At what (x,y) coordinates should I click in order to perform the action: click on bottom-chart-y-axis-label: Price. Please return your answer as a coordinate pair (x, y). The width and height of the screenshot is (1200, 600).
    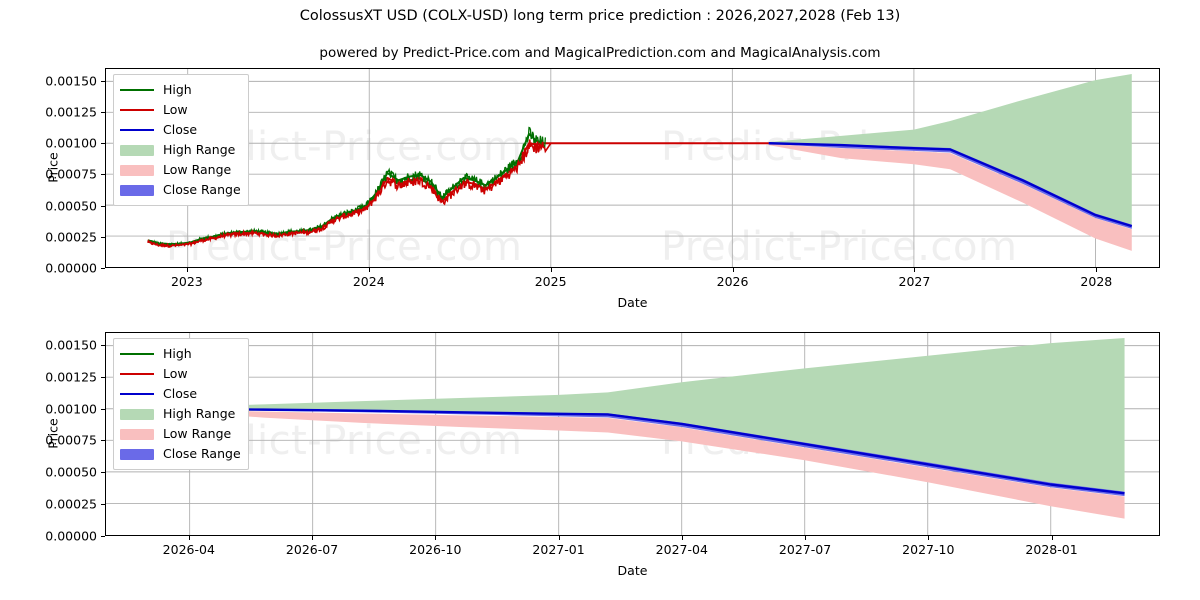
    Looking at the image, I should click on (53, 433).